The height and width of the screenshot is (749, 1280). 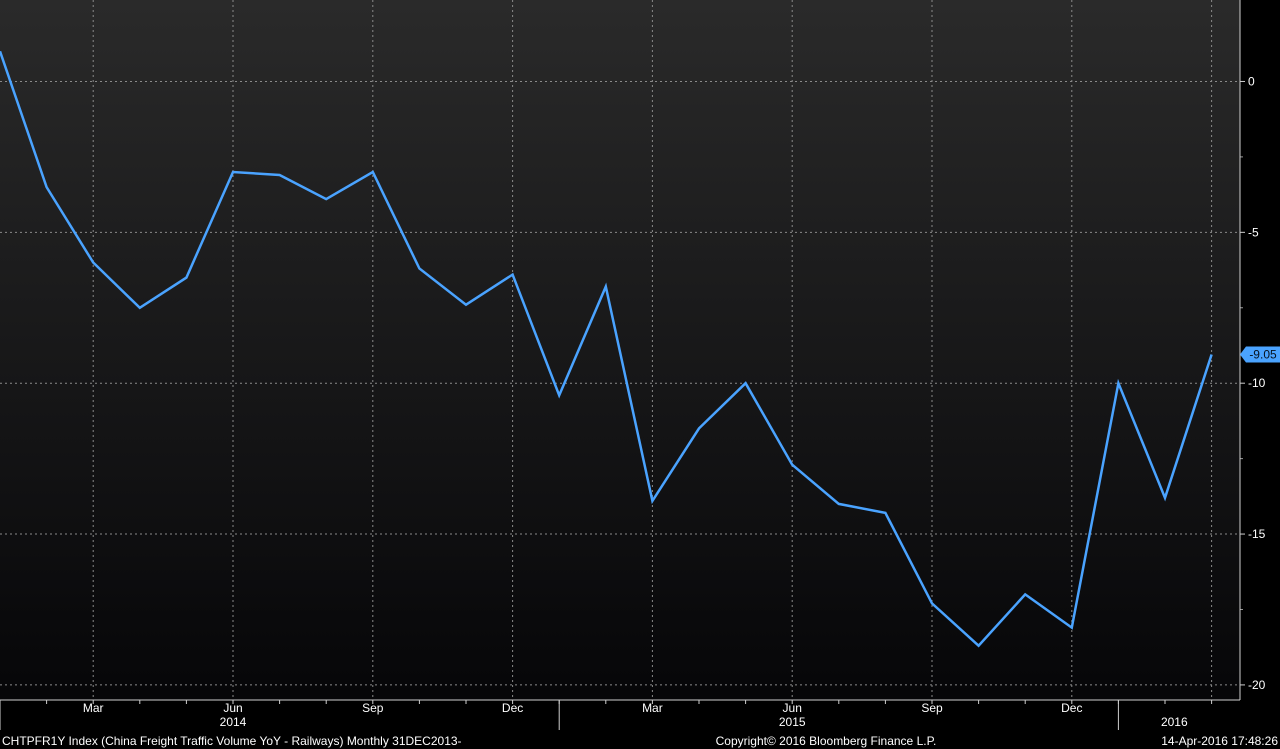 I want to click on footer-copyright-text: Copyright© 2016 Bloomberg Finance L.P., so click(x=826, y=741).